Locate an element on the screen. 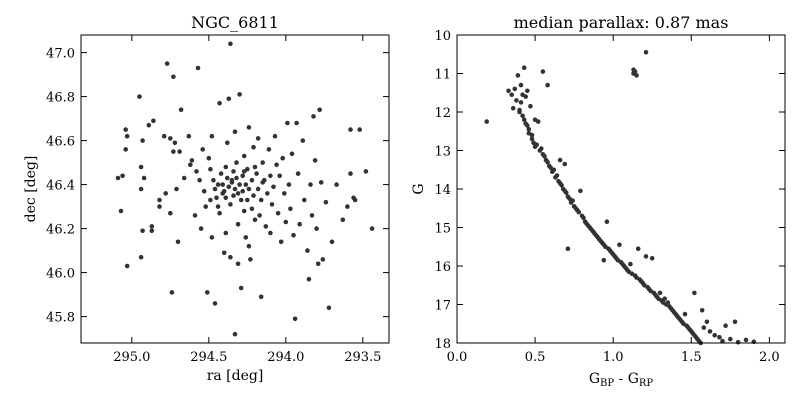  x-axis-label-main: G is located at coordinates (594, 379).